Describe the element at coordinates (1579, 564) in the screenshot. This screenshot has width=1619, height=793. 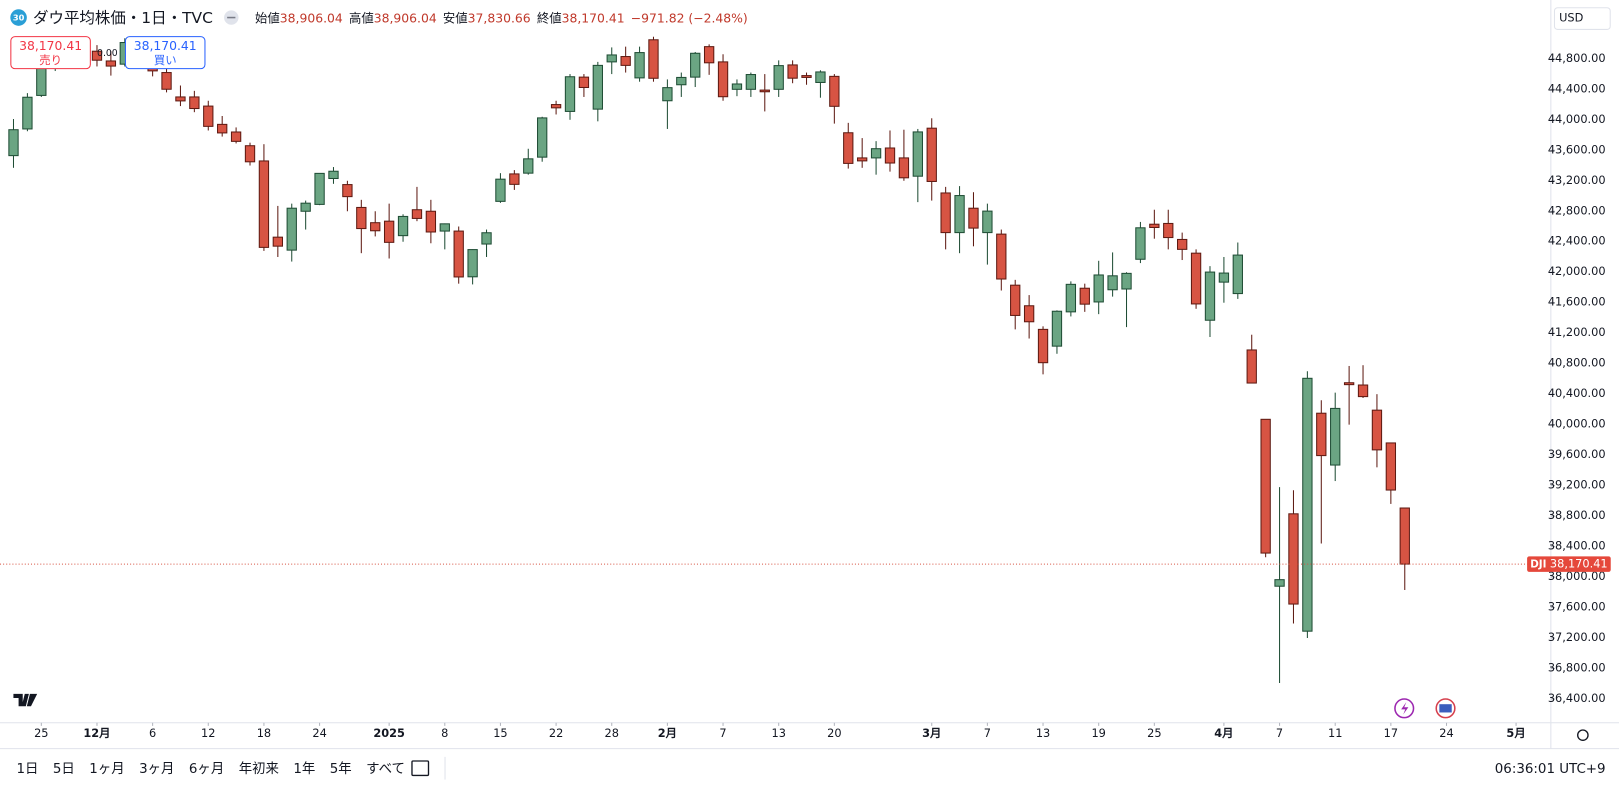
I see `price-tag-value: 38,170.41` at that location.